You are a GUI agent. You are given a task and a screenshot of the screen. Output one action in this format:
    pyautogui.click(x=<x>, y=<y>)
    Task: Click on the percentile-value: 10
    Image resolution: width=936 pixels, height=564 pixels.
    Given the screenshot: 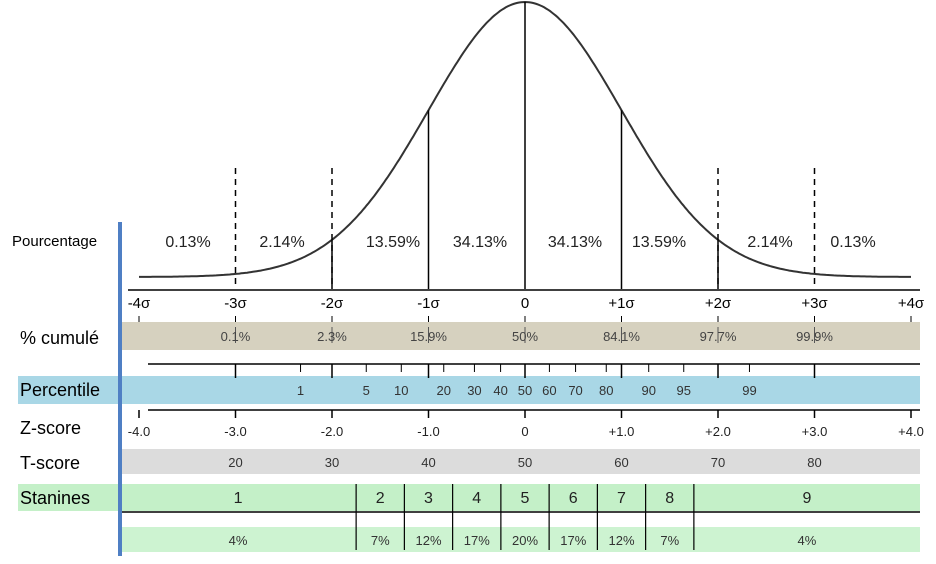 What is the action you would take?
    pyautogui.click(x=401, y=390)
    